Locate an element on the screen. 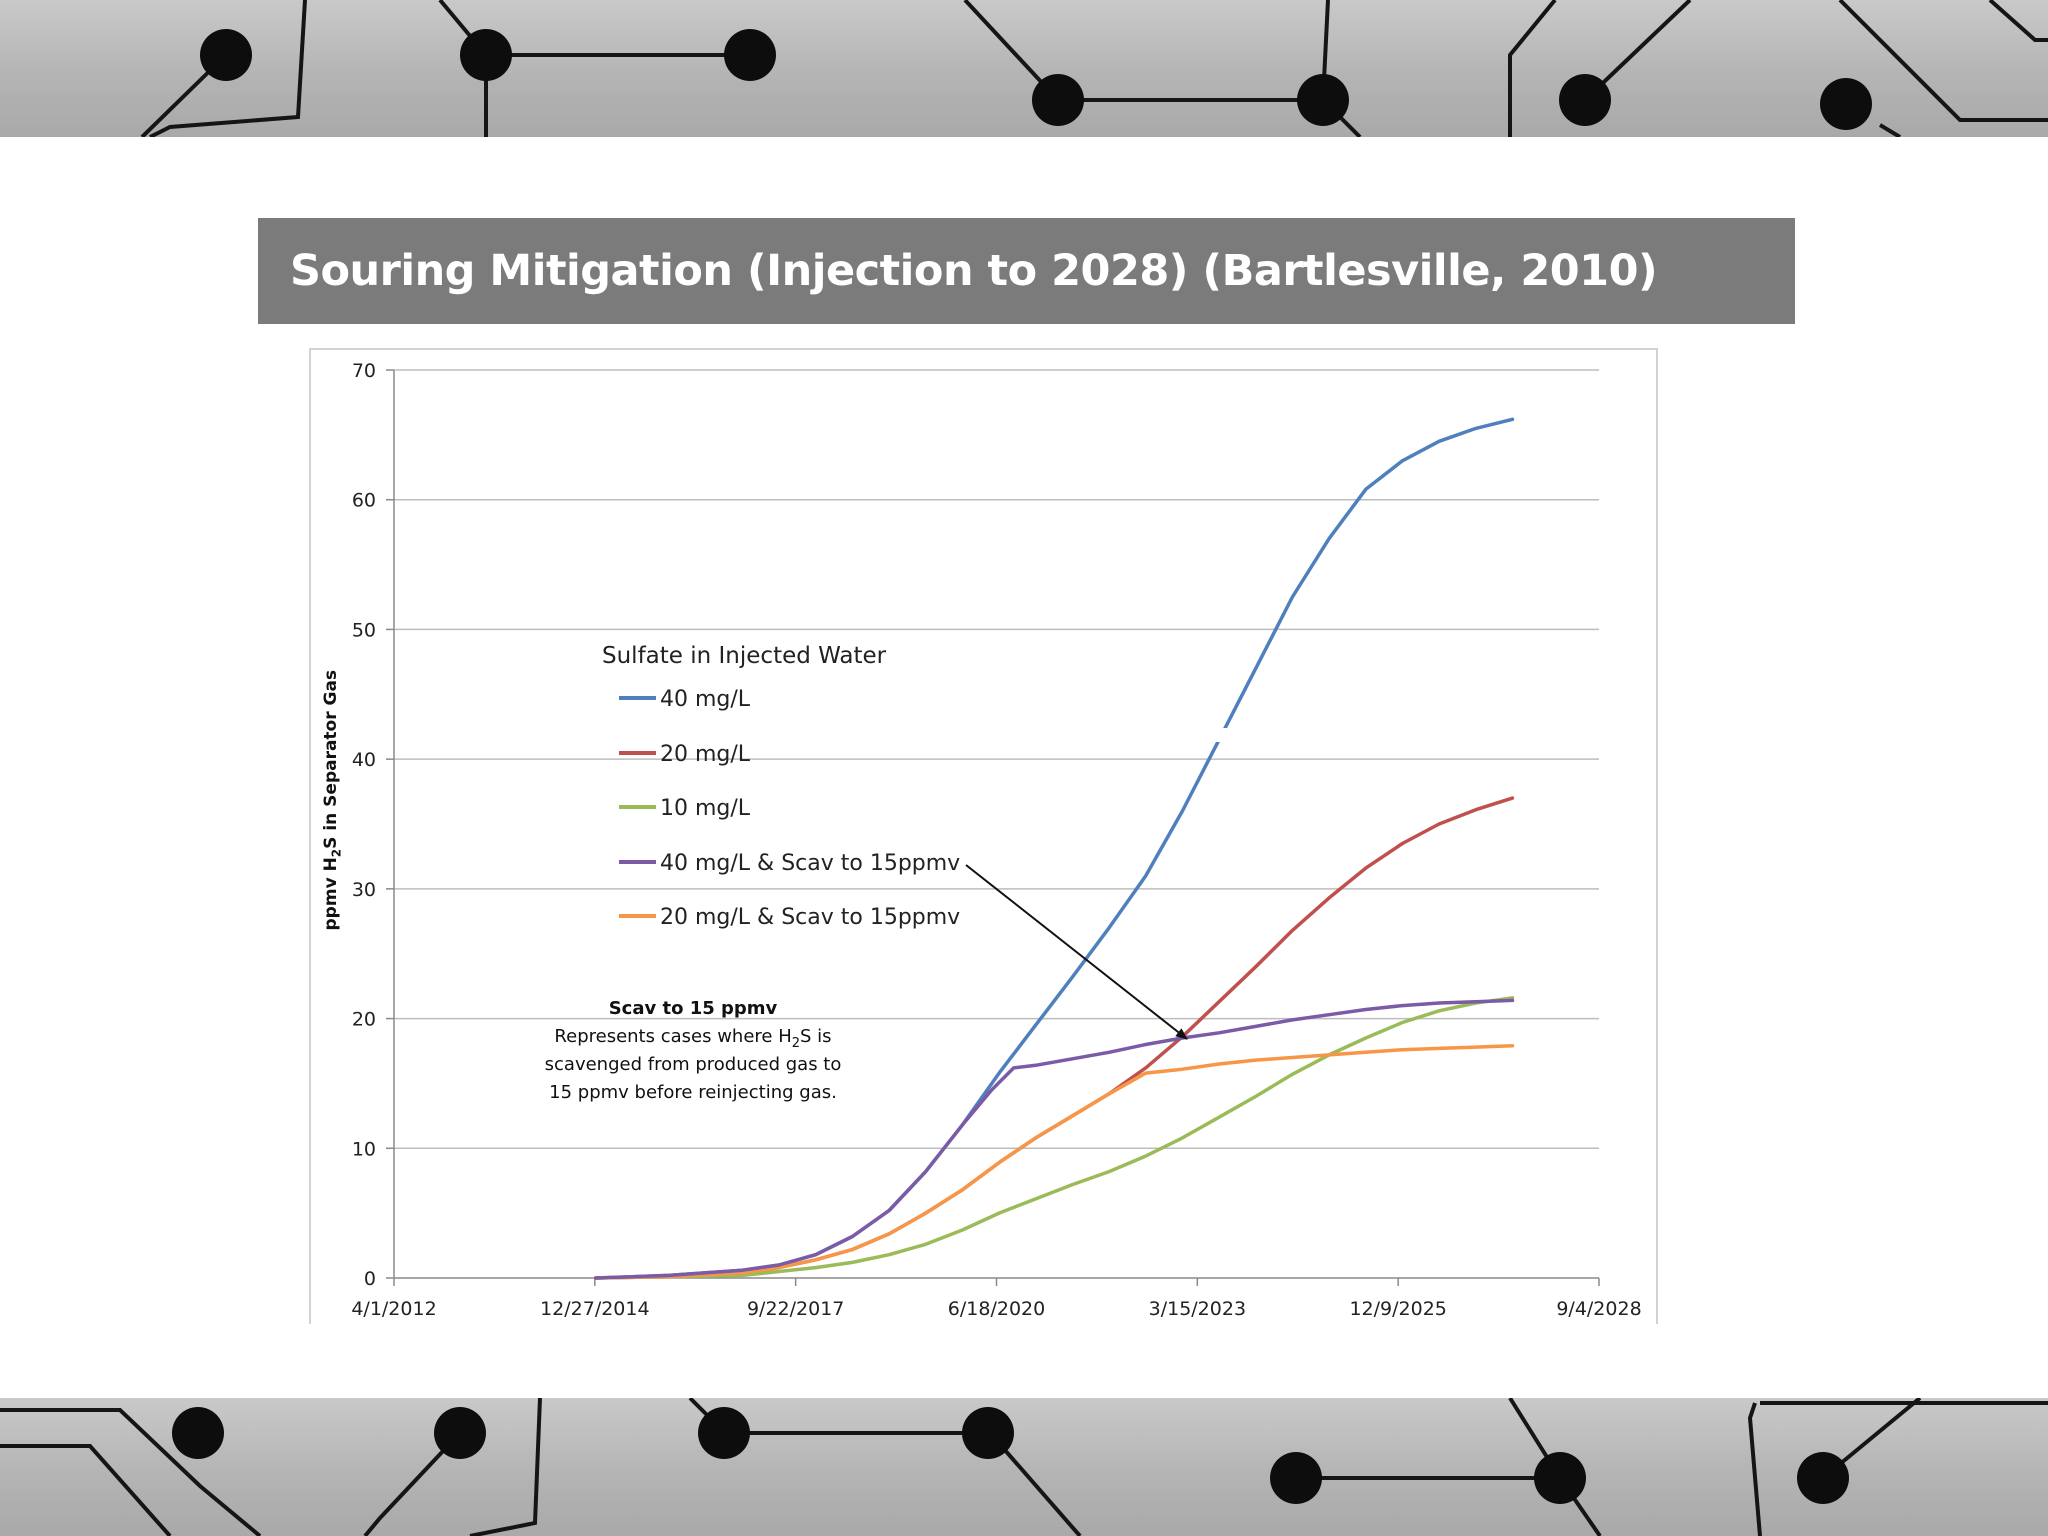 This screenshot has height=1536, width=2048. legend-label-1: 20 mg/L is located at coordinates (705, 754).